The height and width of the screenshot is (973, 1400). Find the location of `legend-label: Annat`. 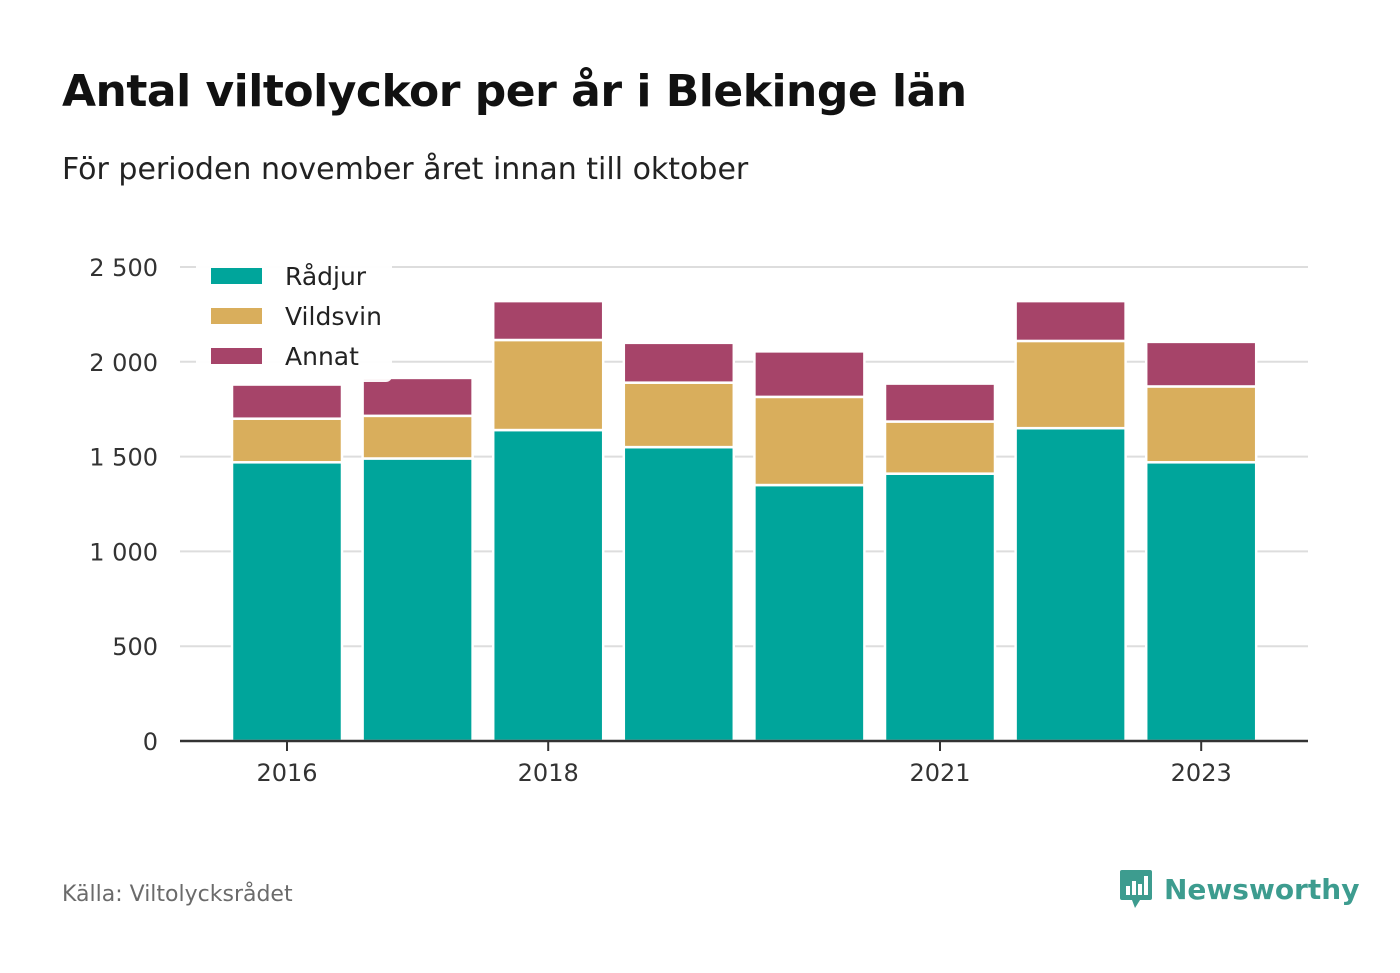

legend-label: Annat is located at coordinates (322, 356).